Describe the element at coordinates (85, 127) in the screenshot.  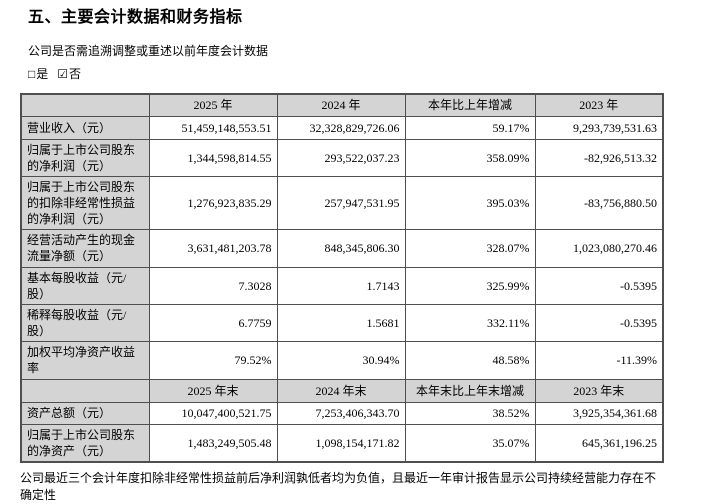
I see `row-label: 营业收入（元）` at that location.